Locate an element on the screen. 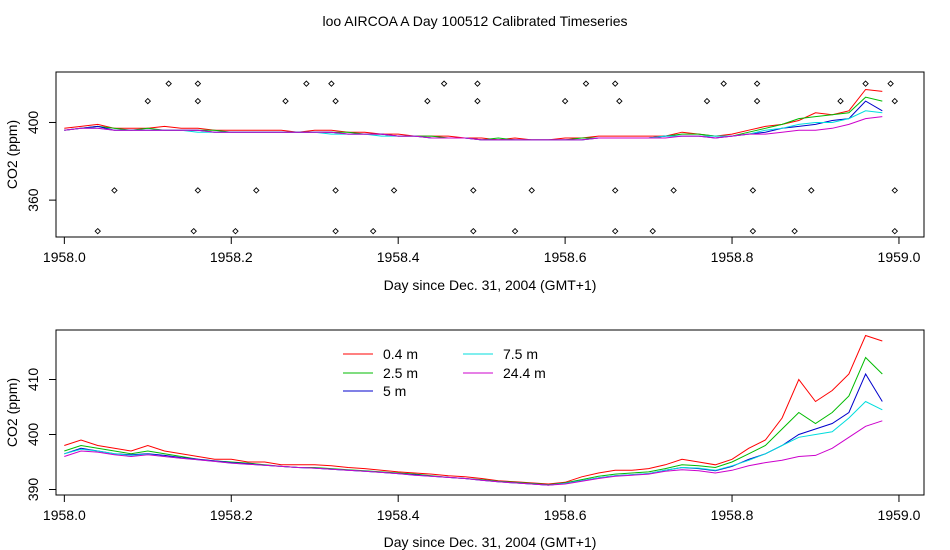  legend-label: 2.5 m is located at coordinates (400, 373).